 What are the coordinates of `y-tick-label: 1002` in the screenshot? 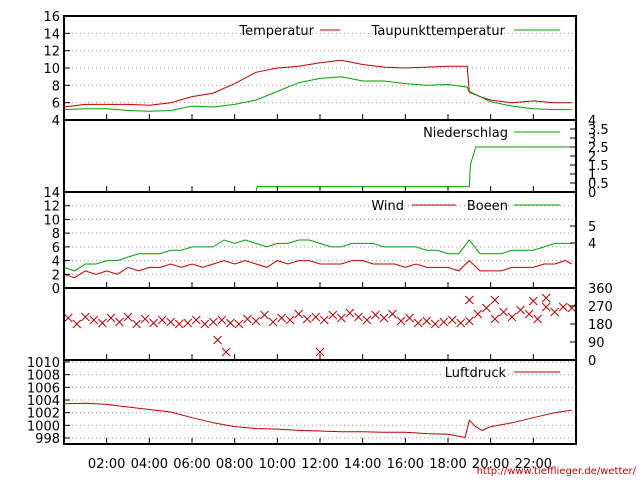 It's located at (43, 414).